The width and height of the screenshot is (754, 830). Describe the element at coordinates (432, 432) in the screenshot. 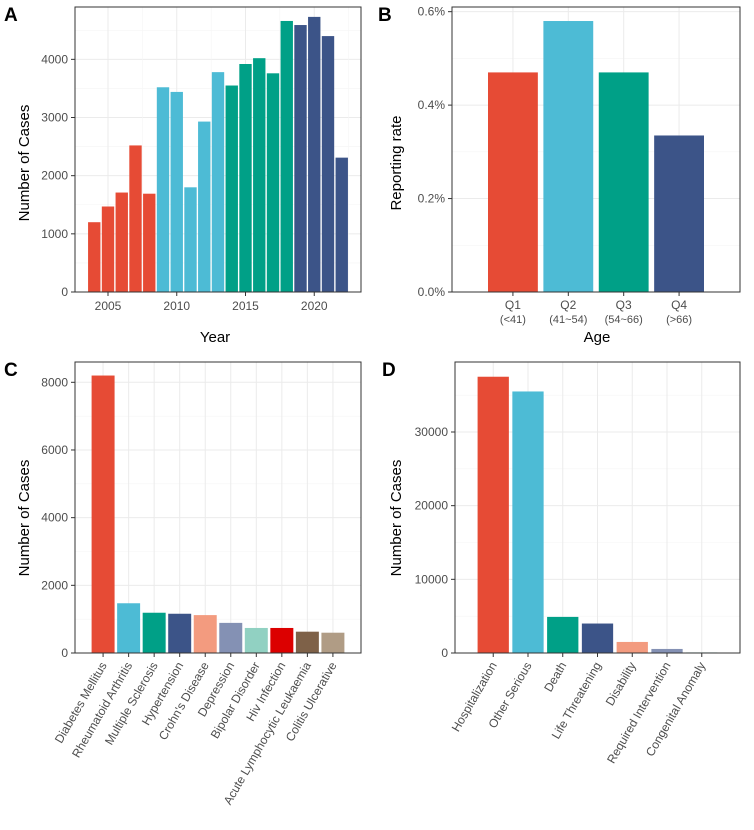

I see `y-tick-label: 30000` at that location.